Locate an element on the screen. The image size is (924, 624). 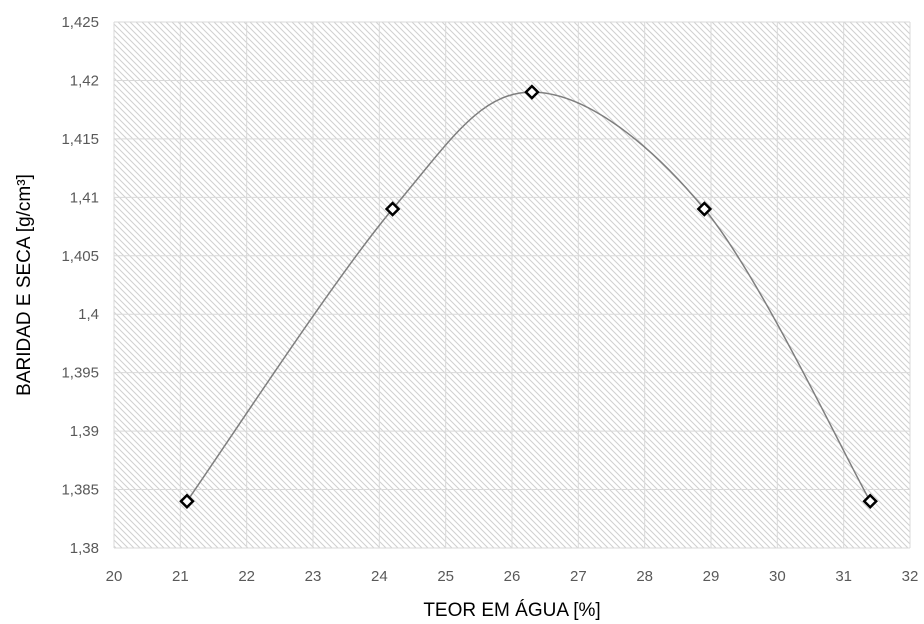
x-tick-label: 30 is located at coordinates (777, 576).